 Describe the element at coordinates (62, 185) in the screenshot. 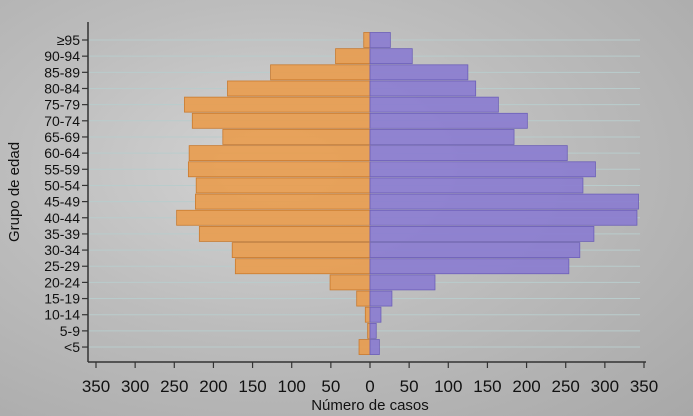

I see `category-label: 50-54` at that location.